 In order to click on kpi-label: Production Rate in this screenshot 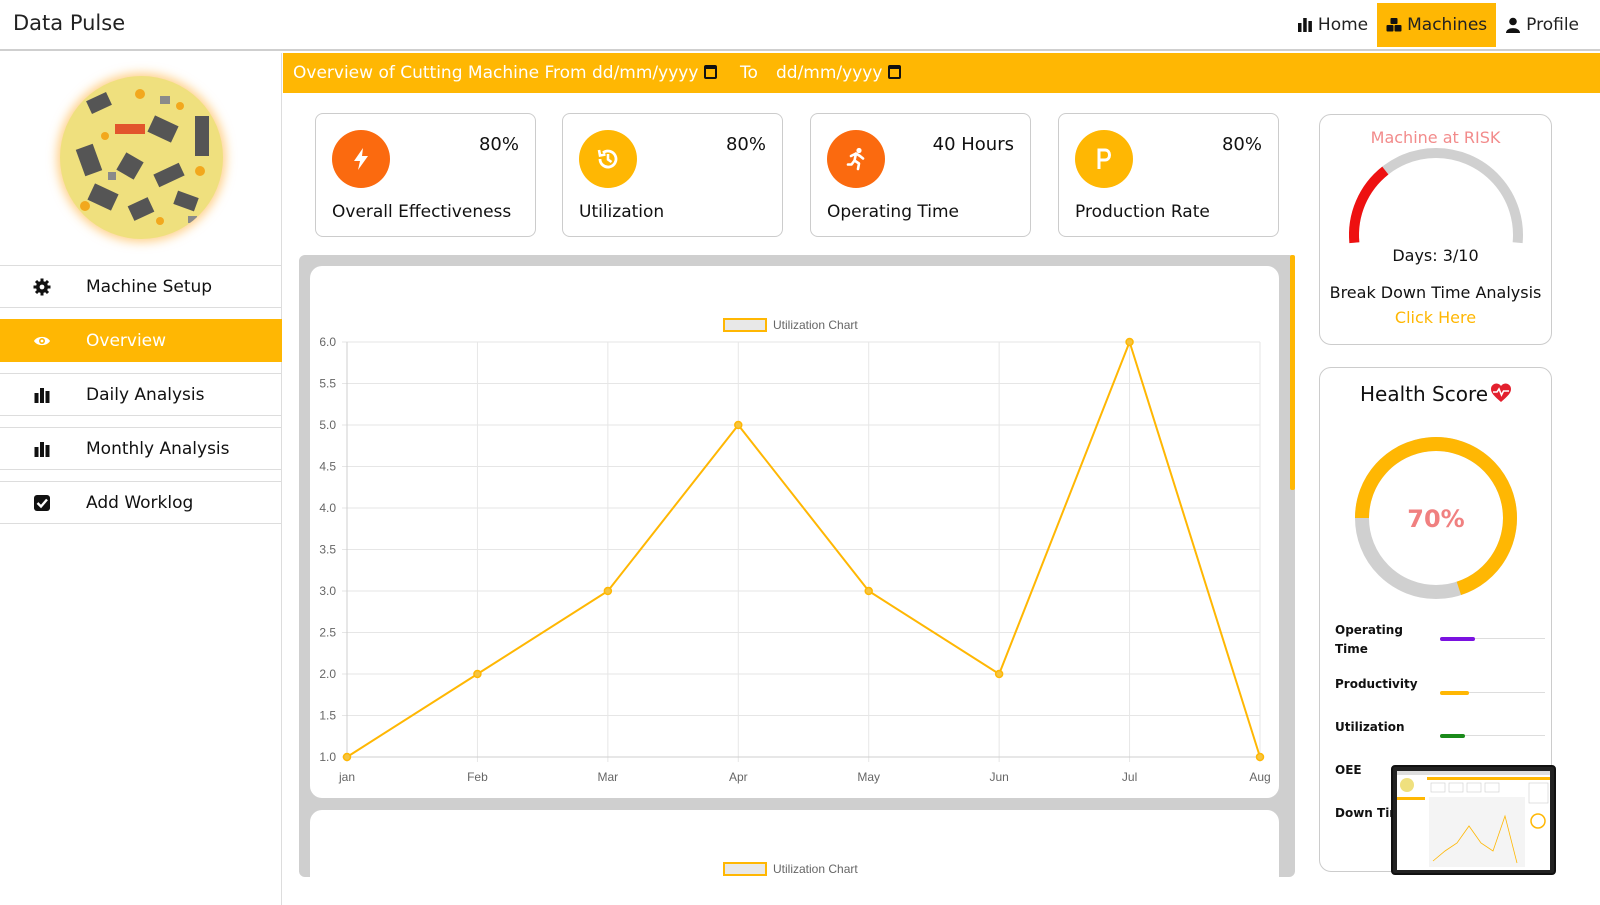, I will do `click(1142, 212)`.